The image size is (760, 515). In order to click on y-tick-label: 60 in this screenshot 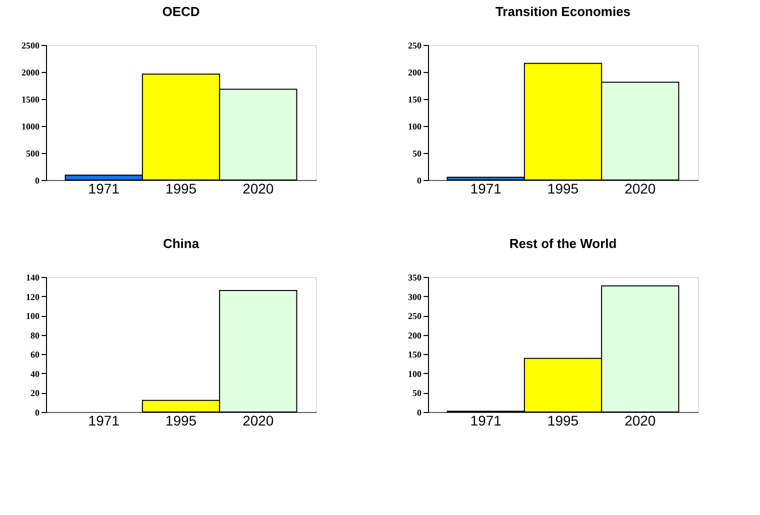, I will do `click(35, 355)`.